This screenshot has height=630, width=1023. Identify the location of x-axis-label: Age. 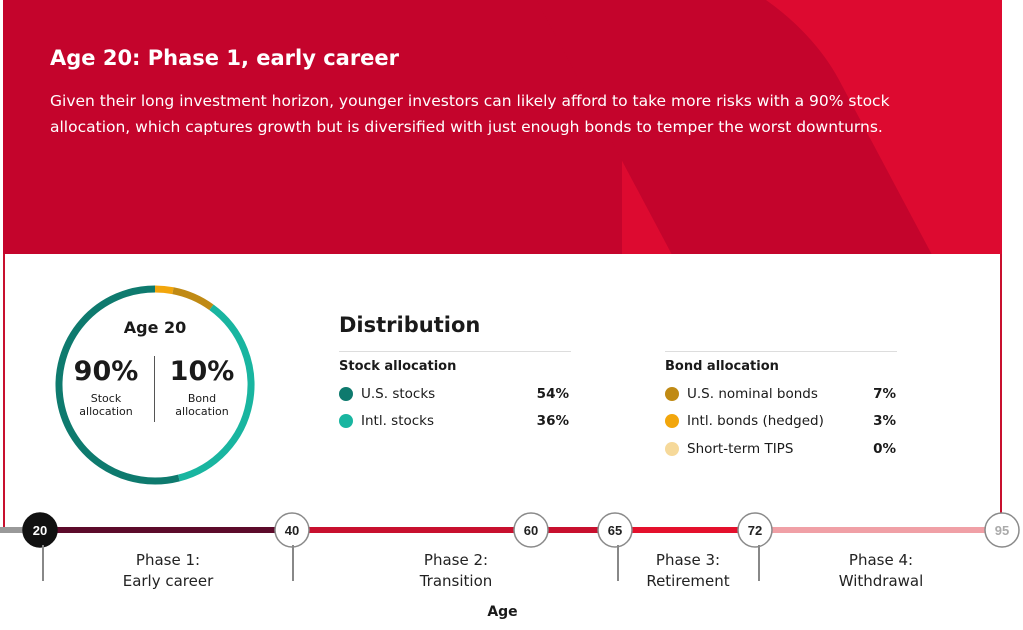
(502, 612).